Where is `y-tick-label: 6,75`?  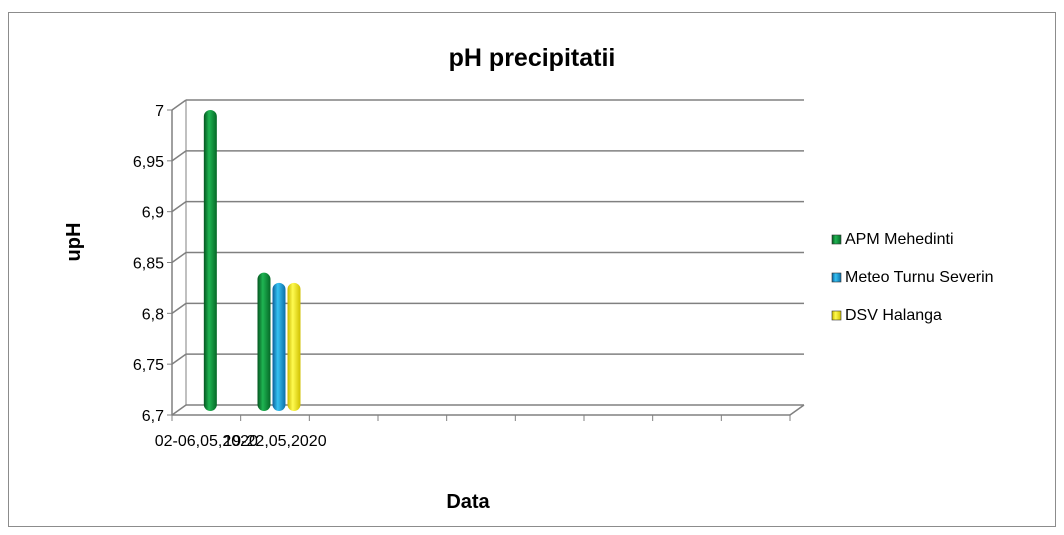 y-tick-label: 6,75 is located at coordinates (148, 365).